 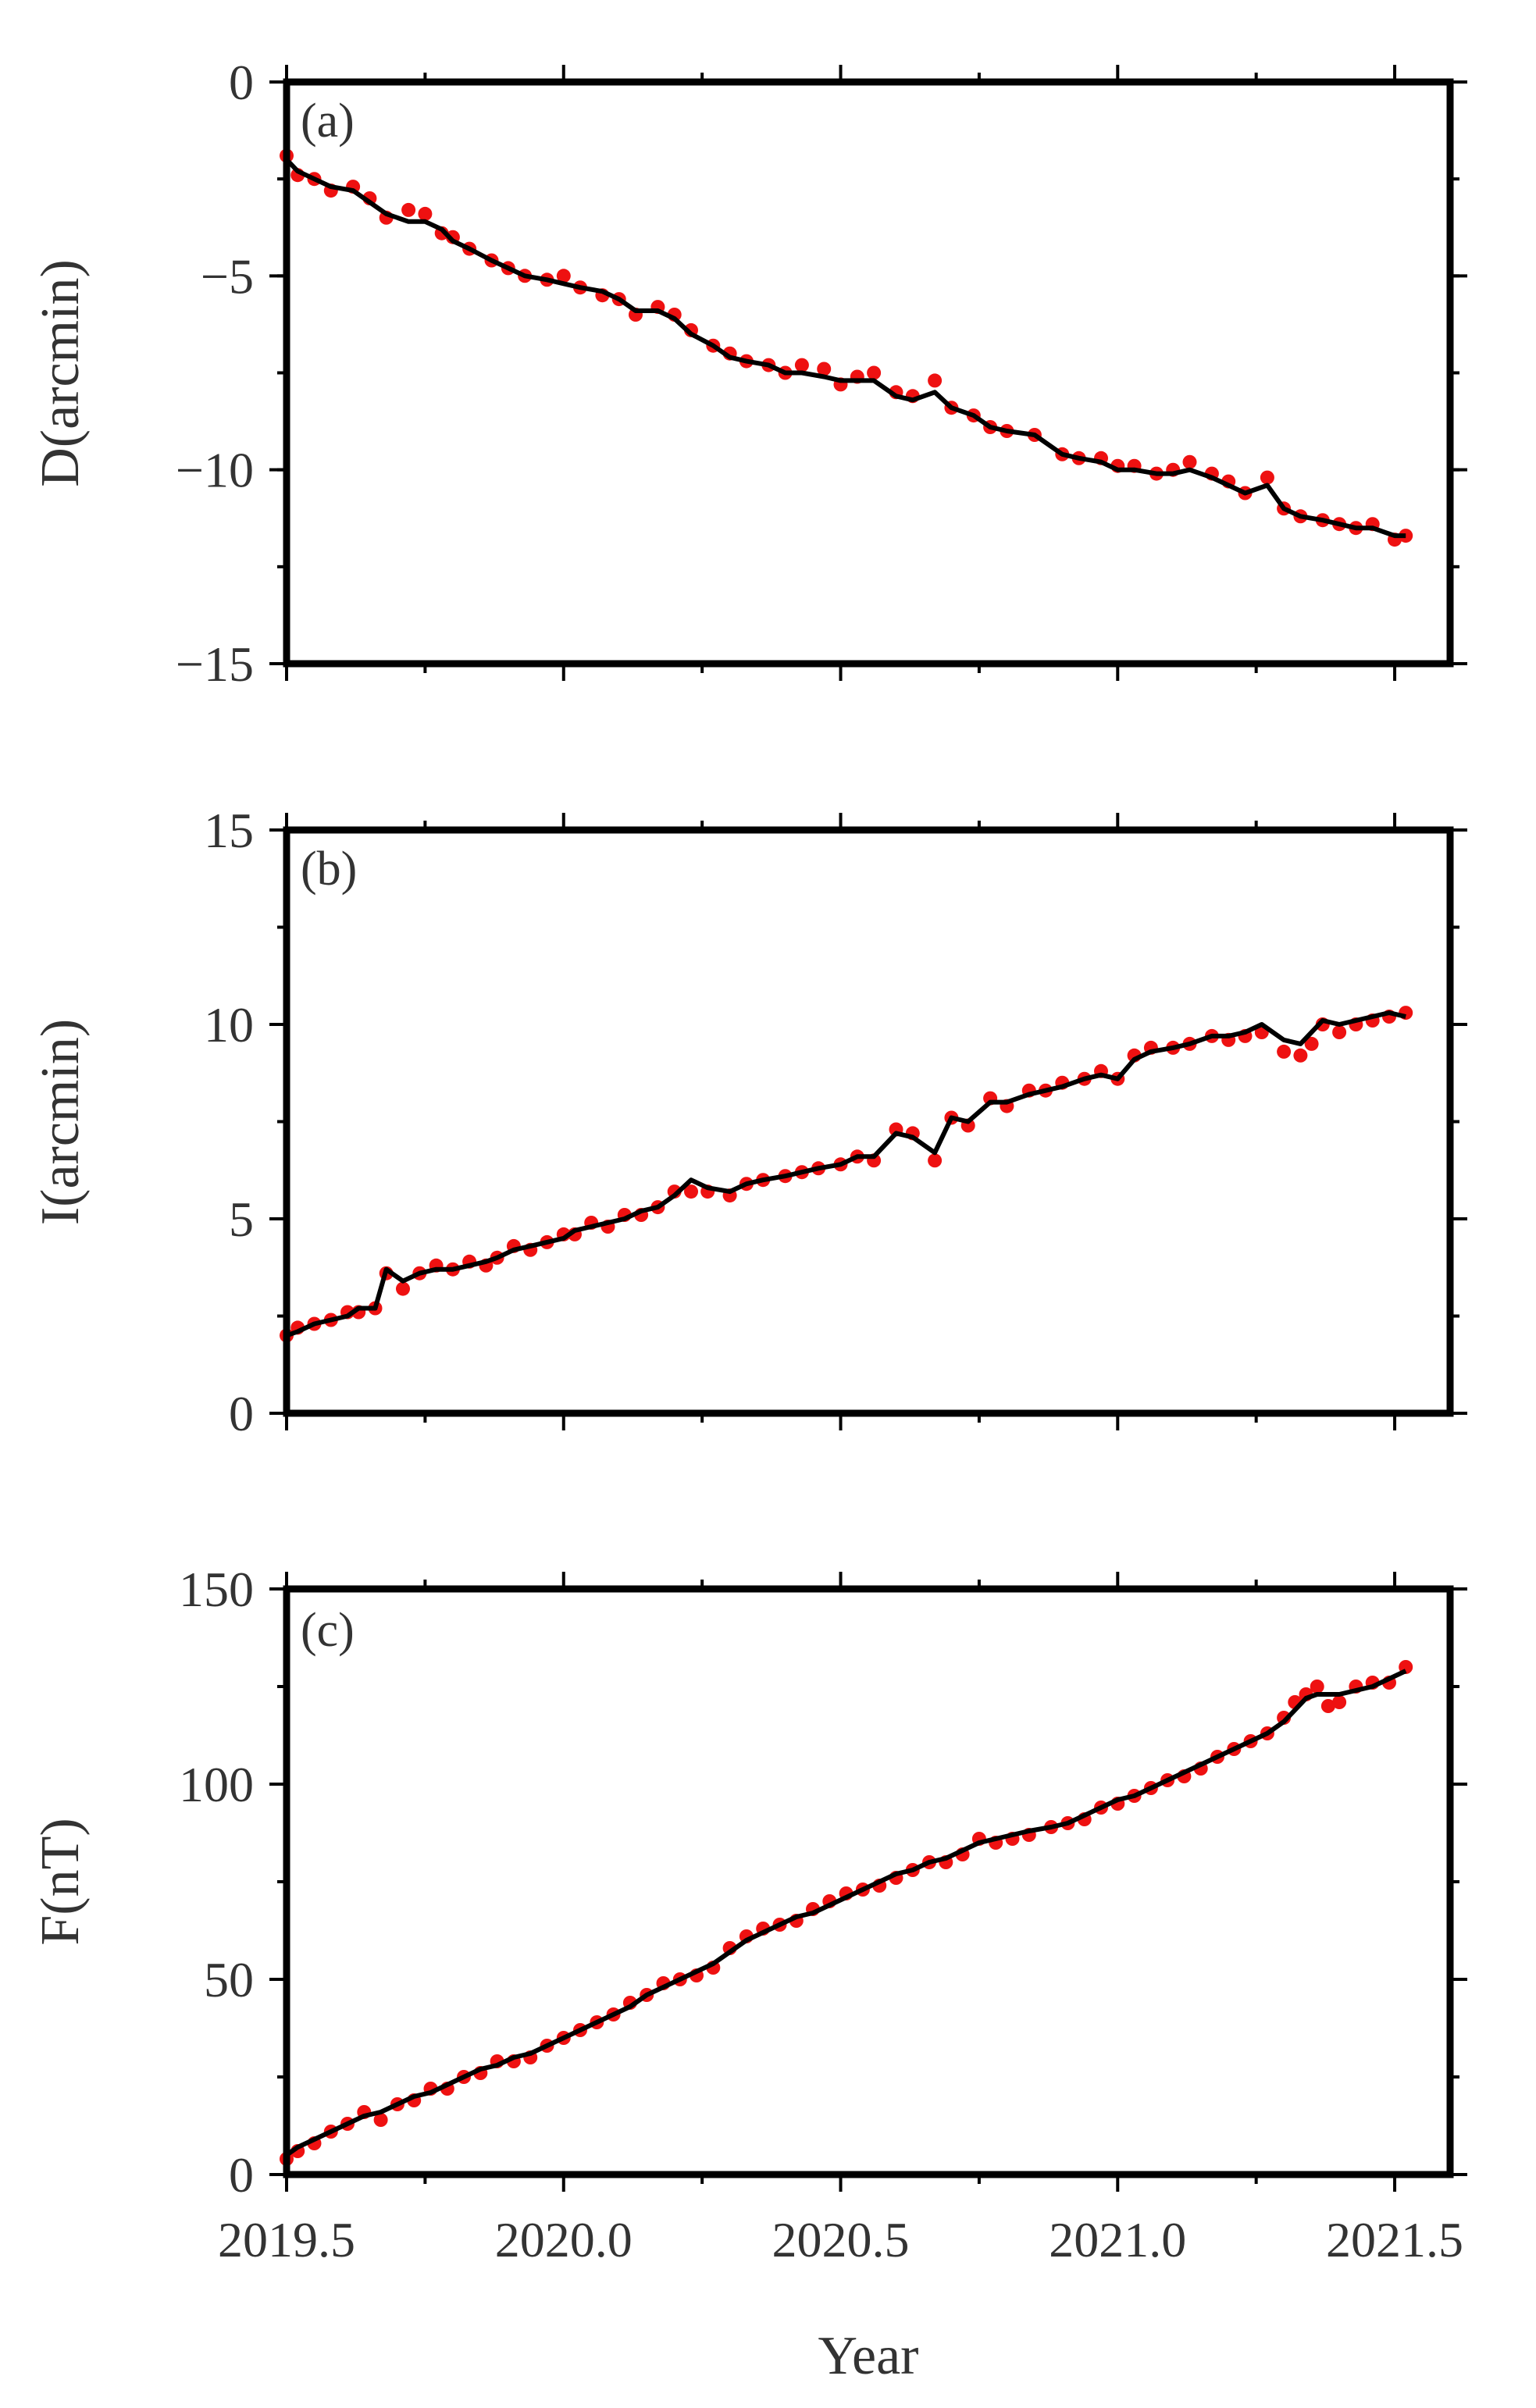 I want to click on panel-b-model-line, so click(x=846, y=1174).